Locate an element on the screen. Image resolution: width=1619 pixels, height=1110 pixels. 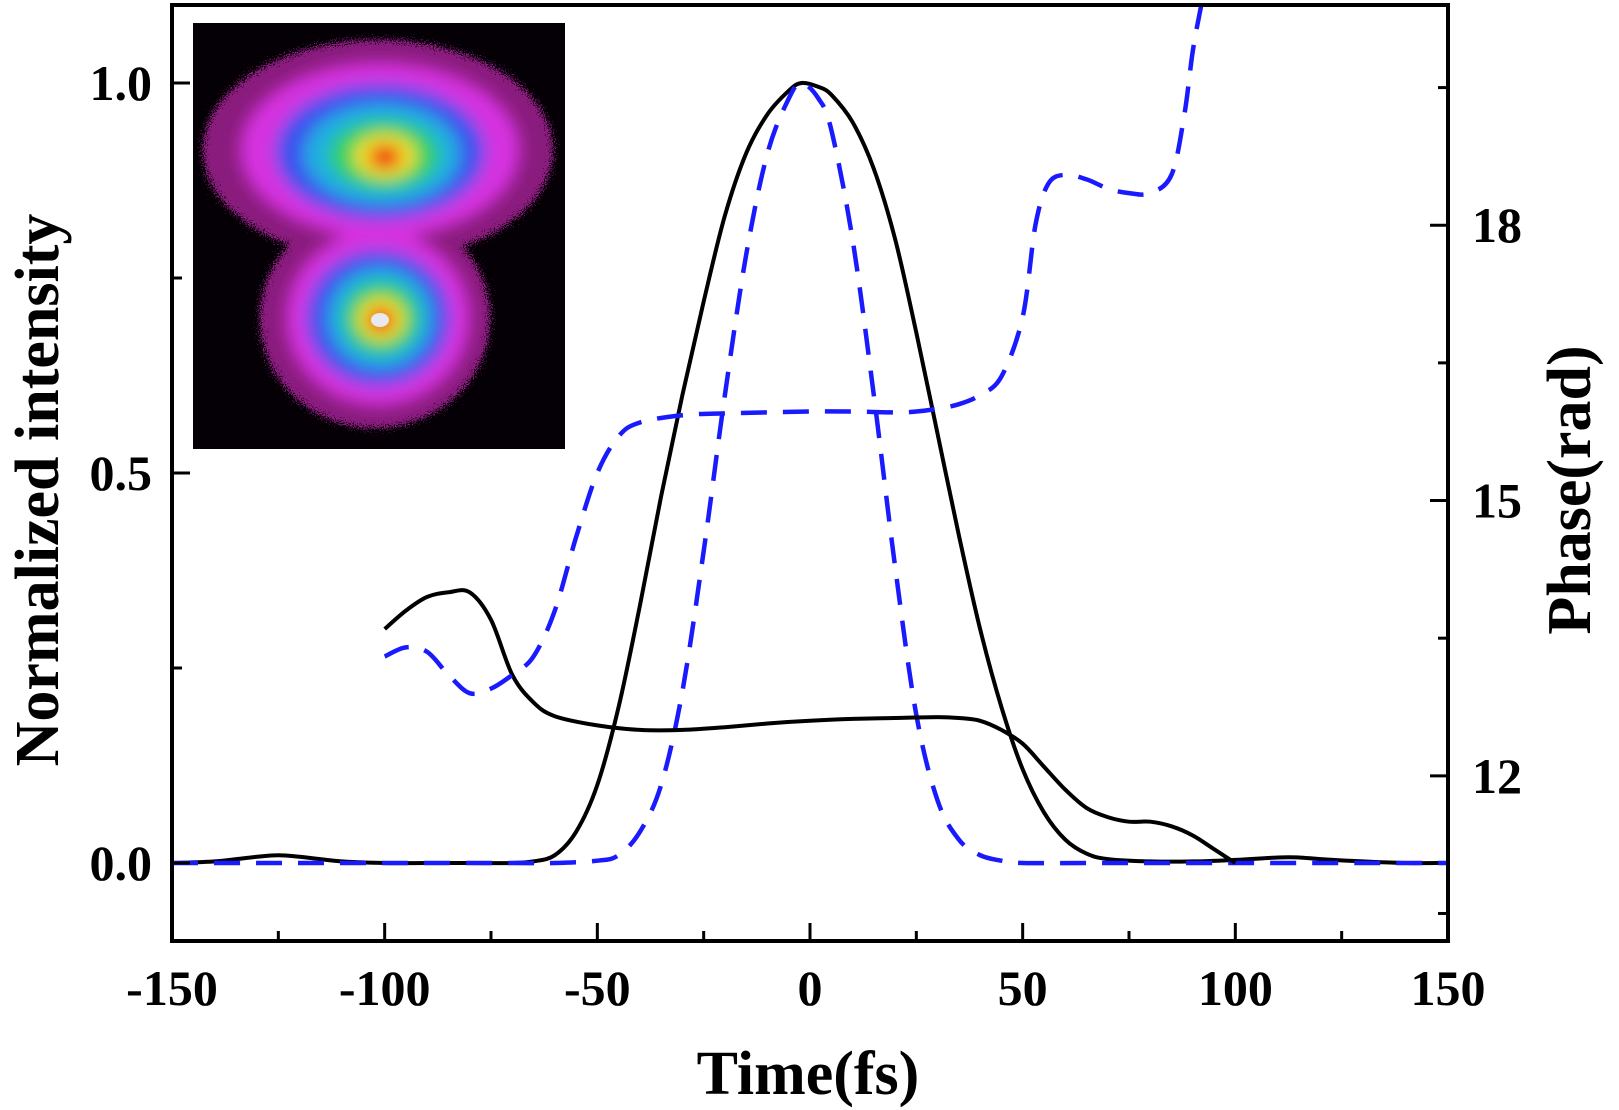
x-tick-label: 150 is located at coordinates (1448, 988).